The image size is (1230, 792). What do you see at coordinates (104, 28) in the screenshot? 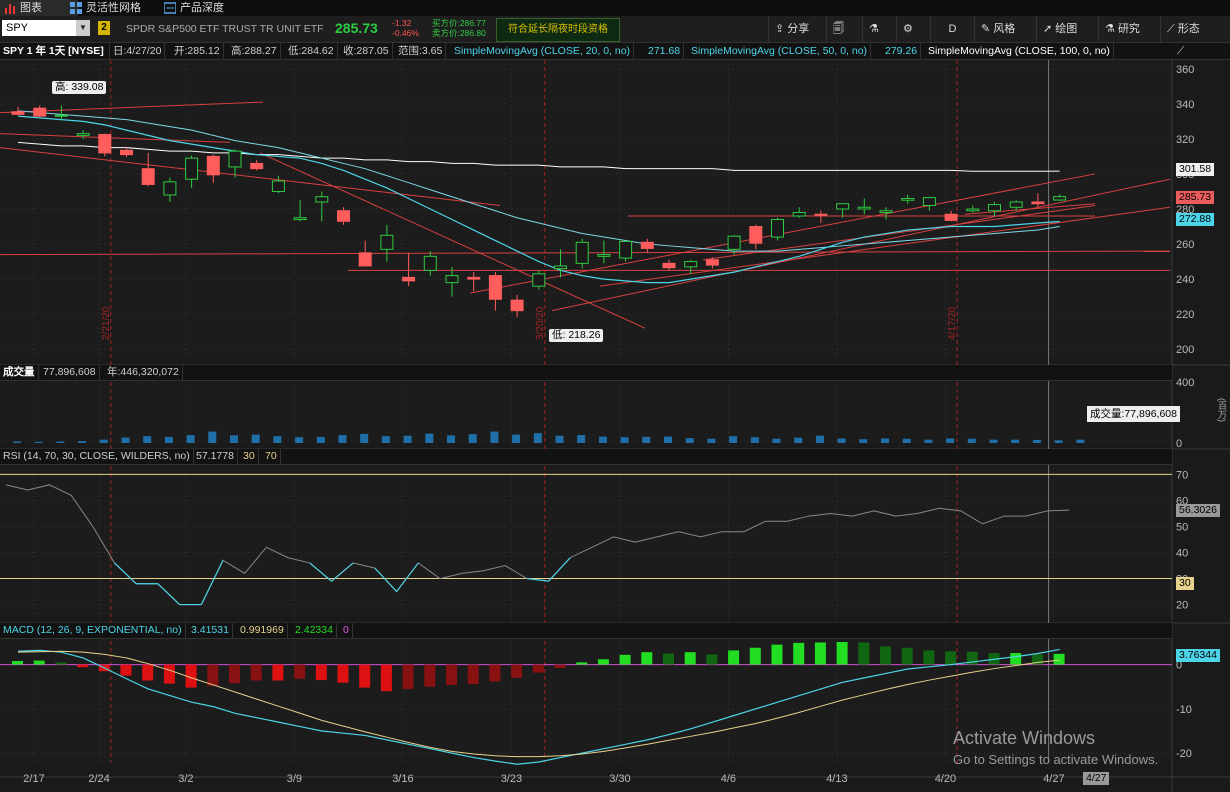
I see `link-group-badge: 2` at bounding box center [104, 28].